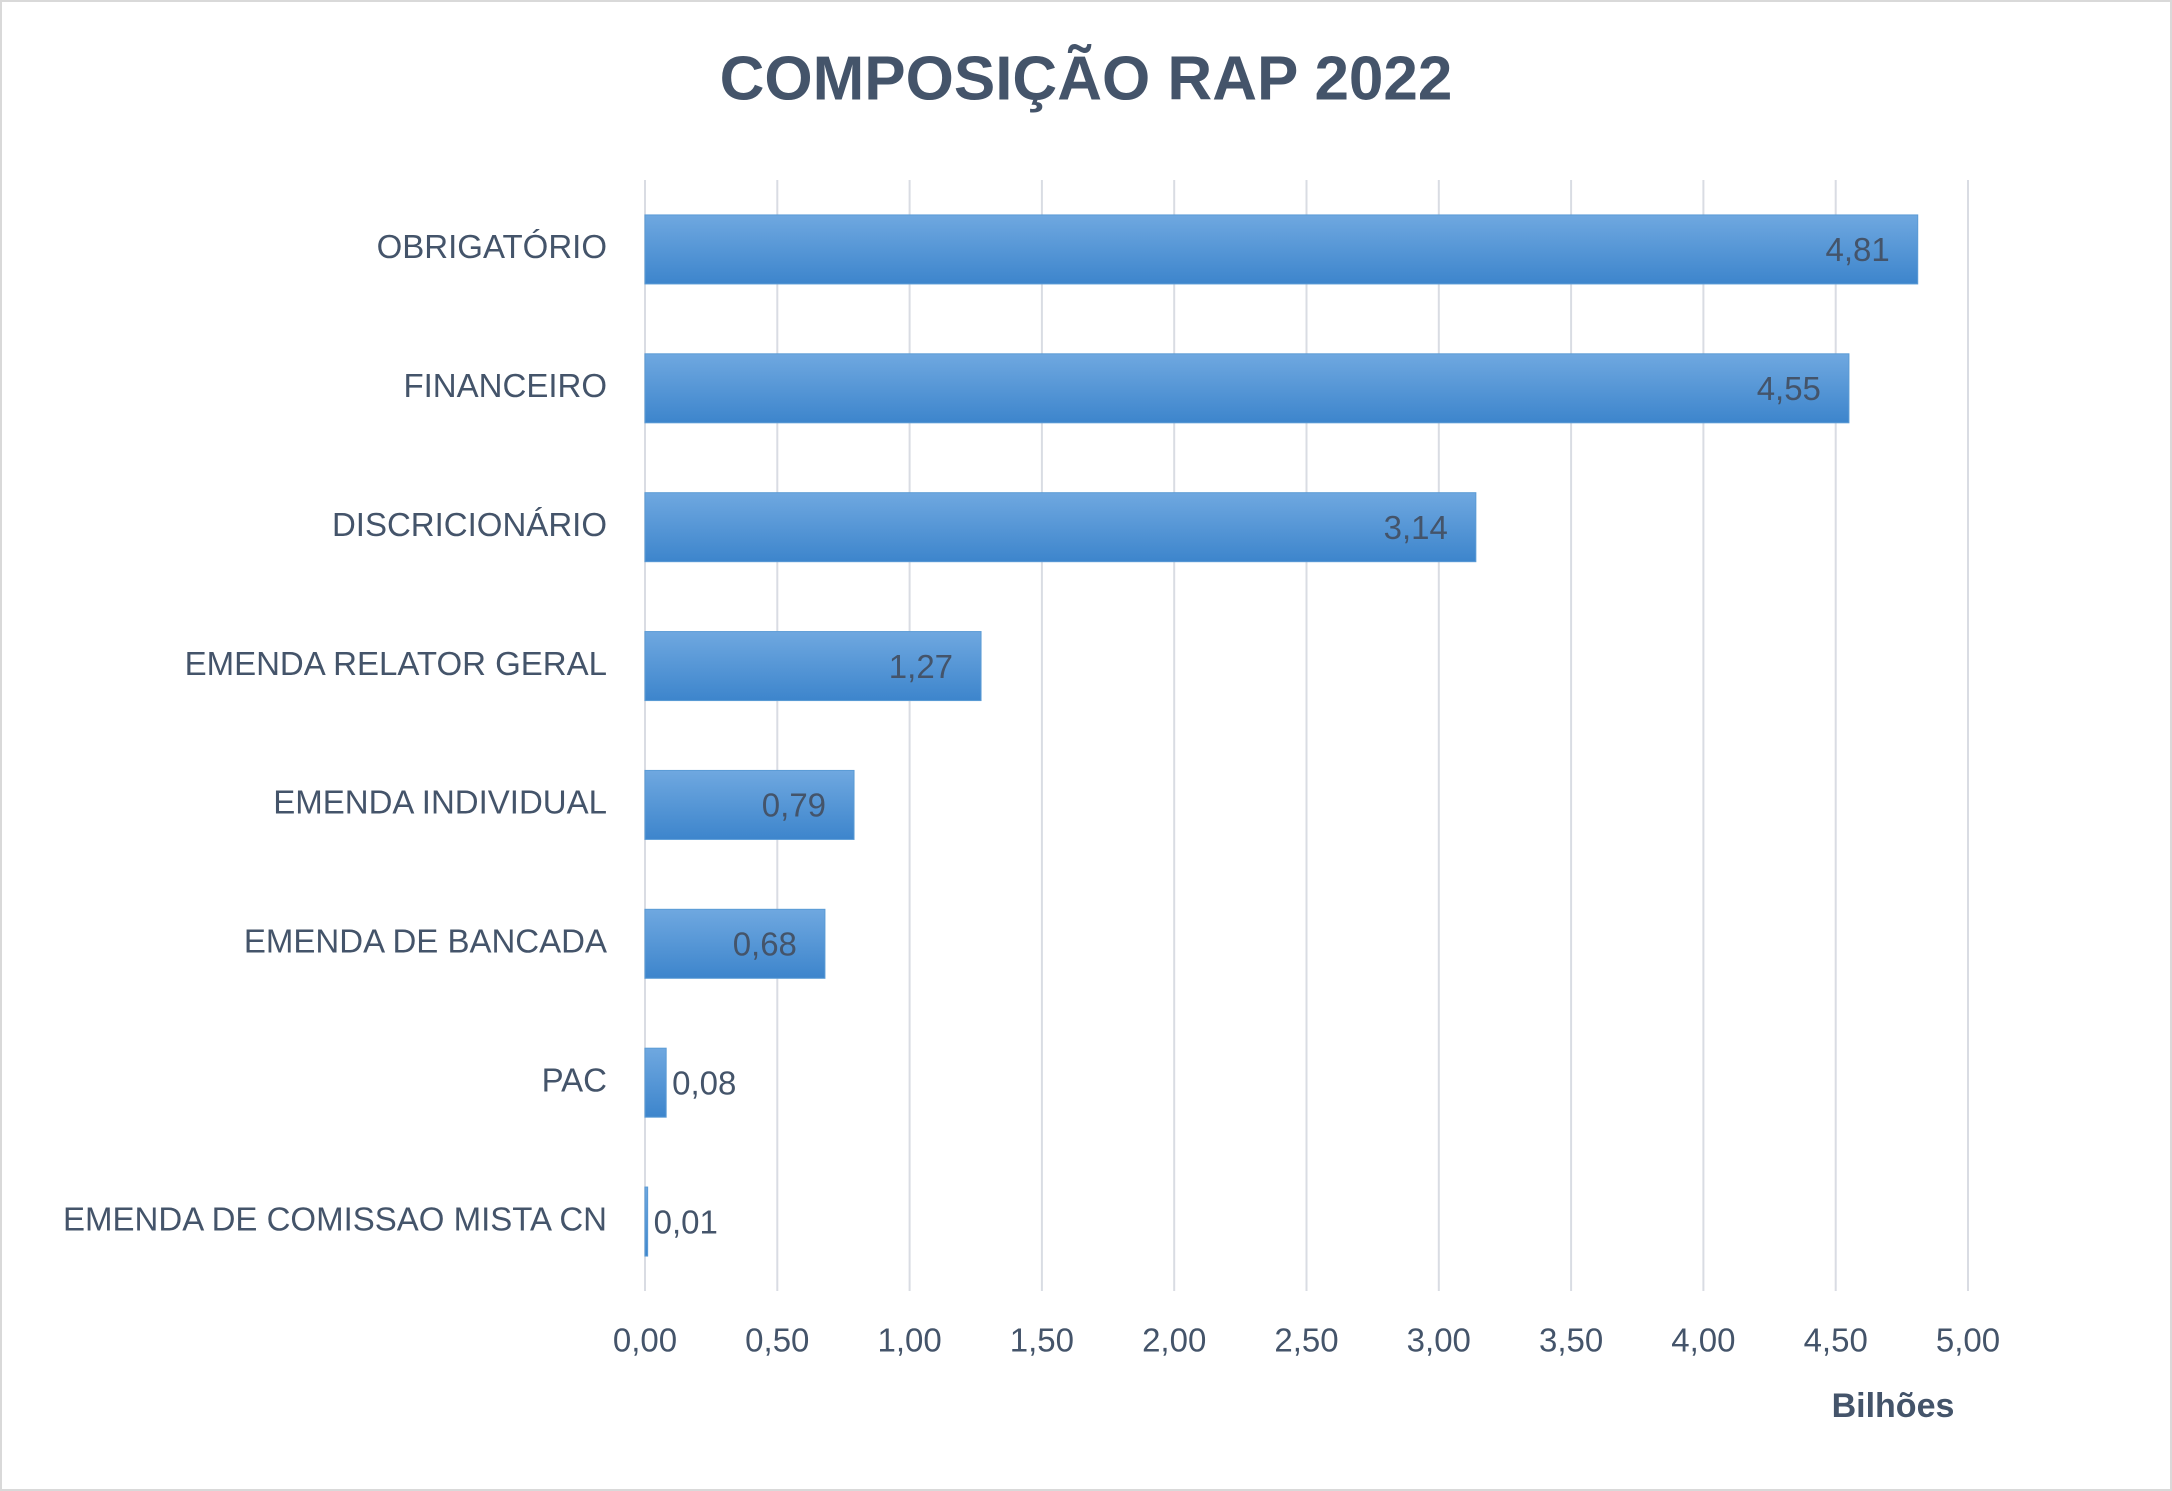 This screenshot has height=1491, width=2172. I want to click on x-tick-label: 3,50, so click(1571, 1340).